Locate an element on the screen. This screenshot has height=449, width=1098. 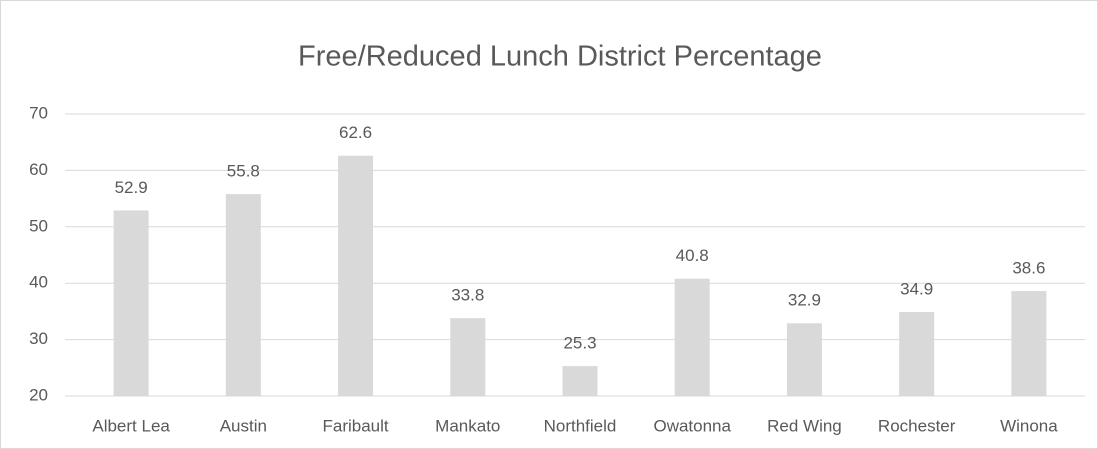
data-label: 55.8 is located at coordinates (243, 171).